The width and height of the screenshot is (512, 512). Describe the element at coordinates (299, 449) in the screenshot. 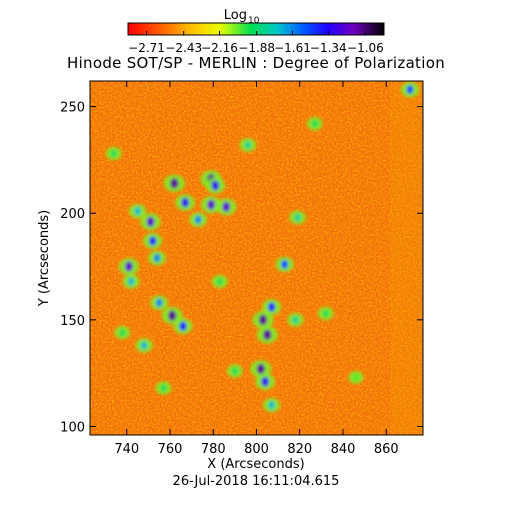

I see `x-tick-label: 820` at that location.